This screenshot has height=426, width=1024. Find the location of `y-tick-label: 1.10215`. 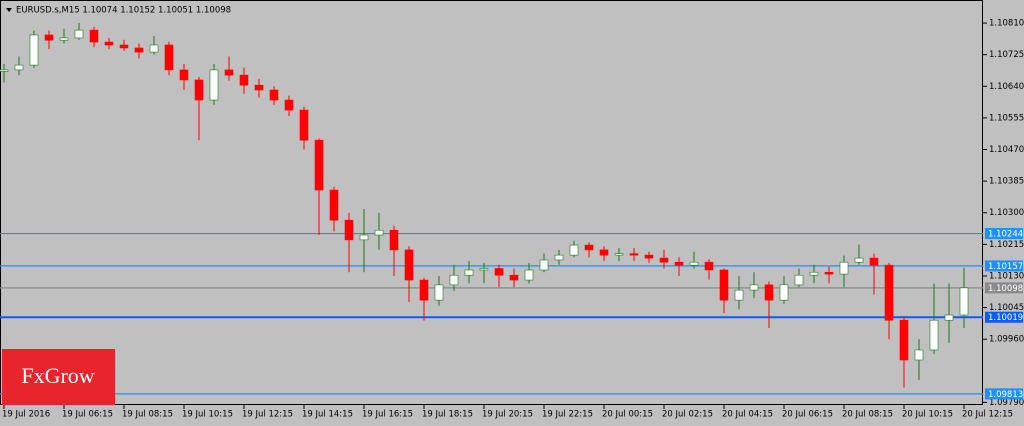

y-tick-label: 1.10215 is located at coordinates (1006, 245).